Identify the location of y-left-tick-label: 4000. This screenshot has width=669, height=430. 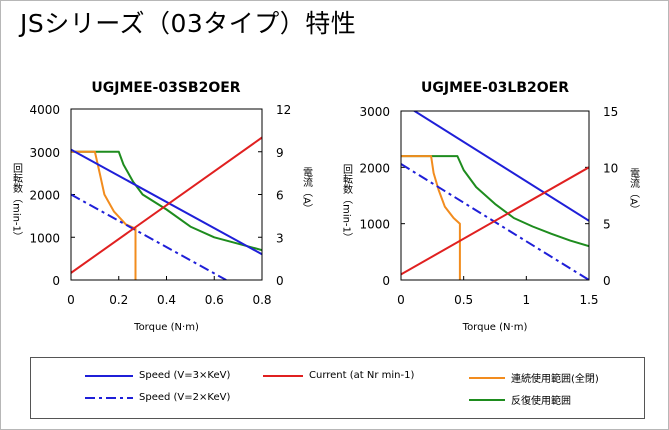
(44, 110).